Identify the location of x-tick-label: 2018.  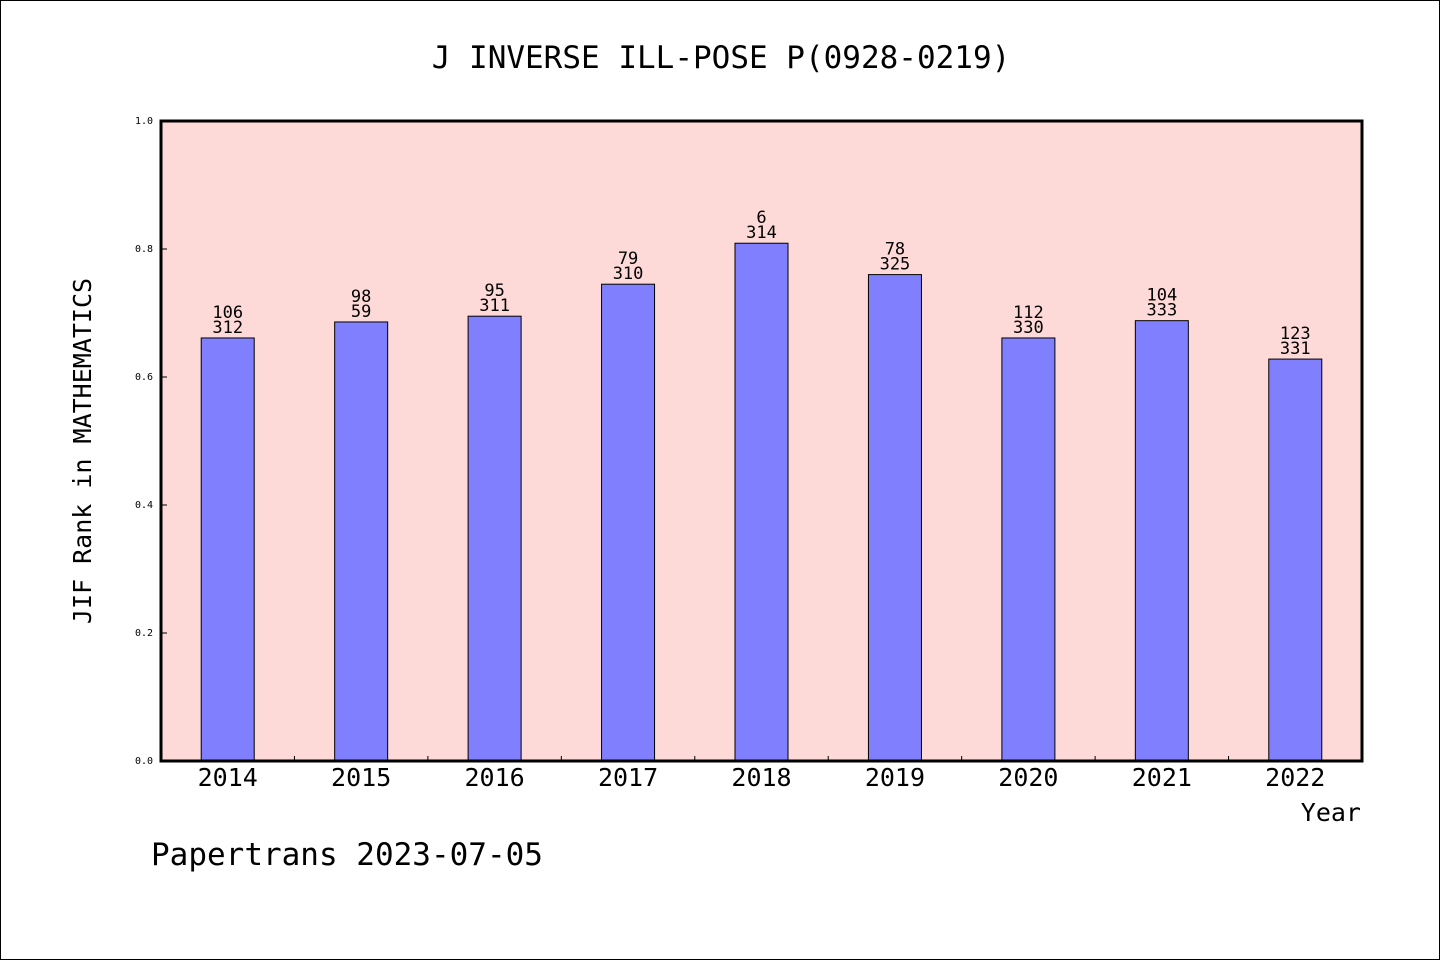
(761, 777).